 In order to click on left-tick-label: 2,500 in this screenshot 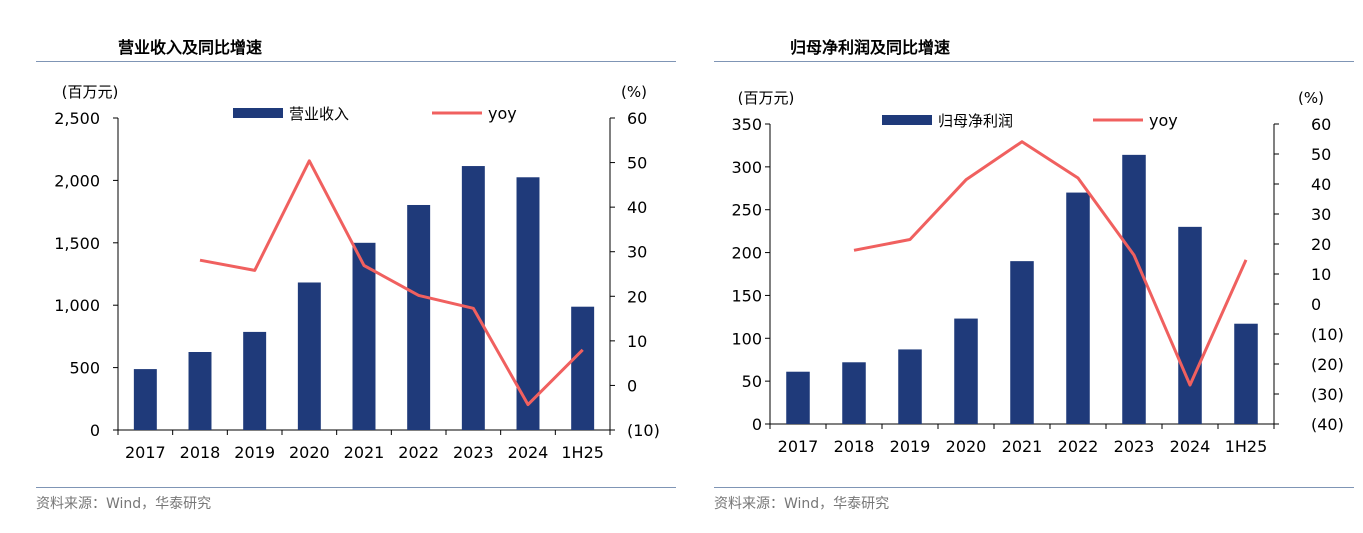, I will do `click(77, 118)`.